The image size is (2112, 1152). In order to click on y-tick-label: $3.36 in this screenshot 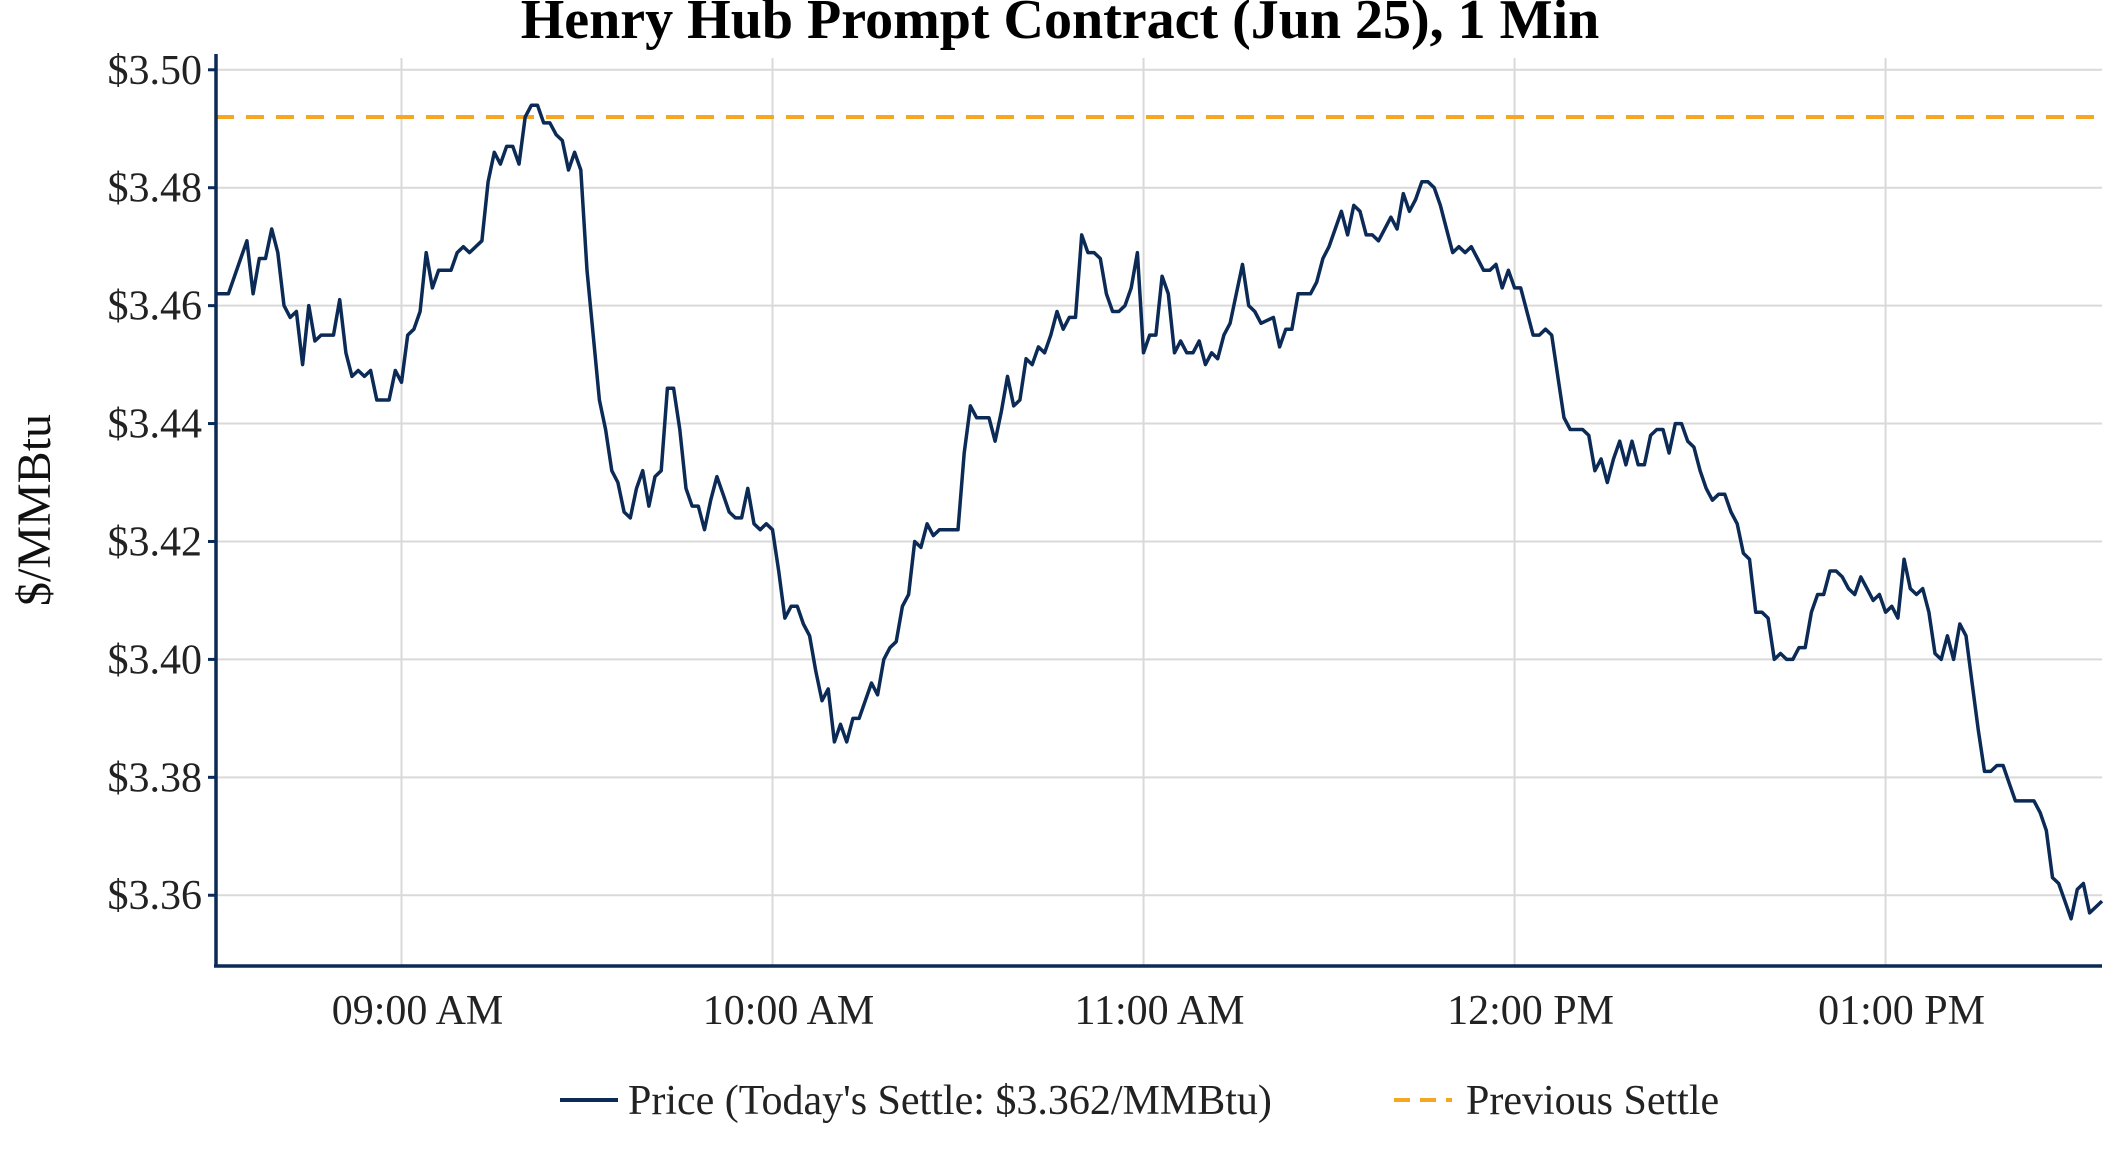, I will do `click(155, 896)`.